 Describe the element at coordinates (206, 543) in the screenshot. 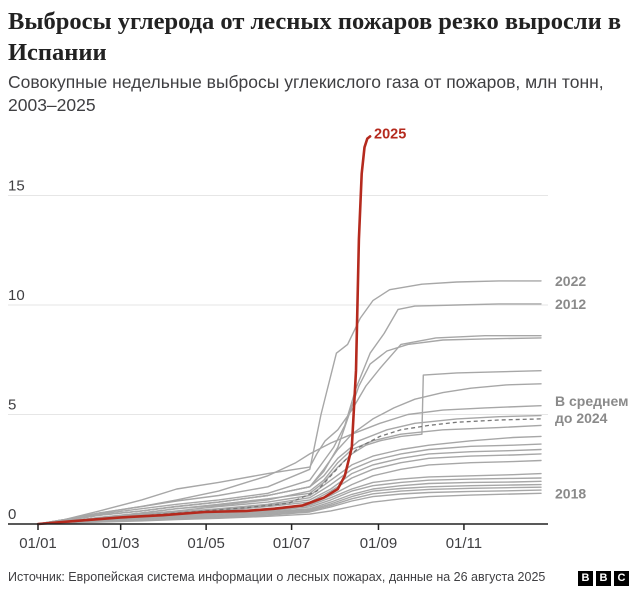

I see `x-tick-label: 01/05` at that location.